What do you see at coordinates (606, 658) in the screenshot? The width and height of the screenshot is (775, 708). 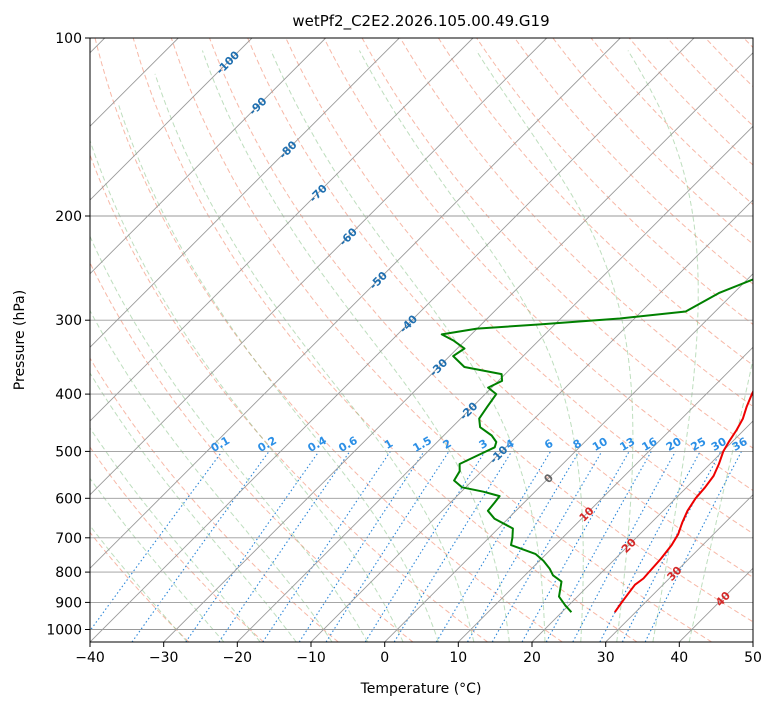 I see `x-tick-label: 30` at bounding box center [606, 658].